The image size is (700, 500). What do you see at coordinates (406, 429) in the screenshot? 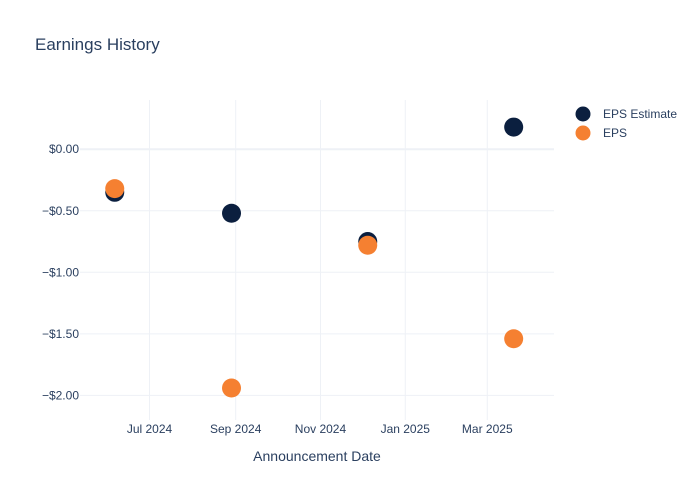
I see `x-tick-label: Jan 2025` at bounding box center [406, 429].